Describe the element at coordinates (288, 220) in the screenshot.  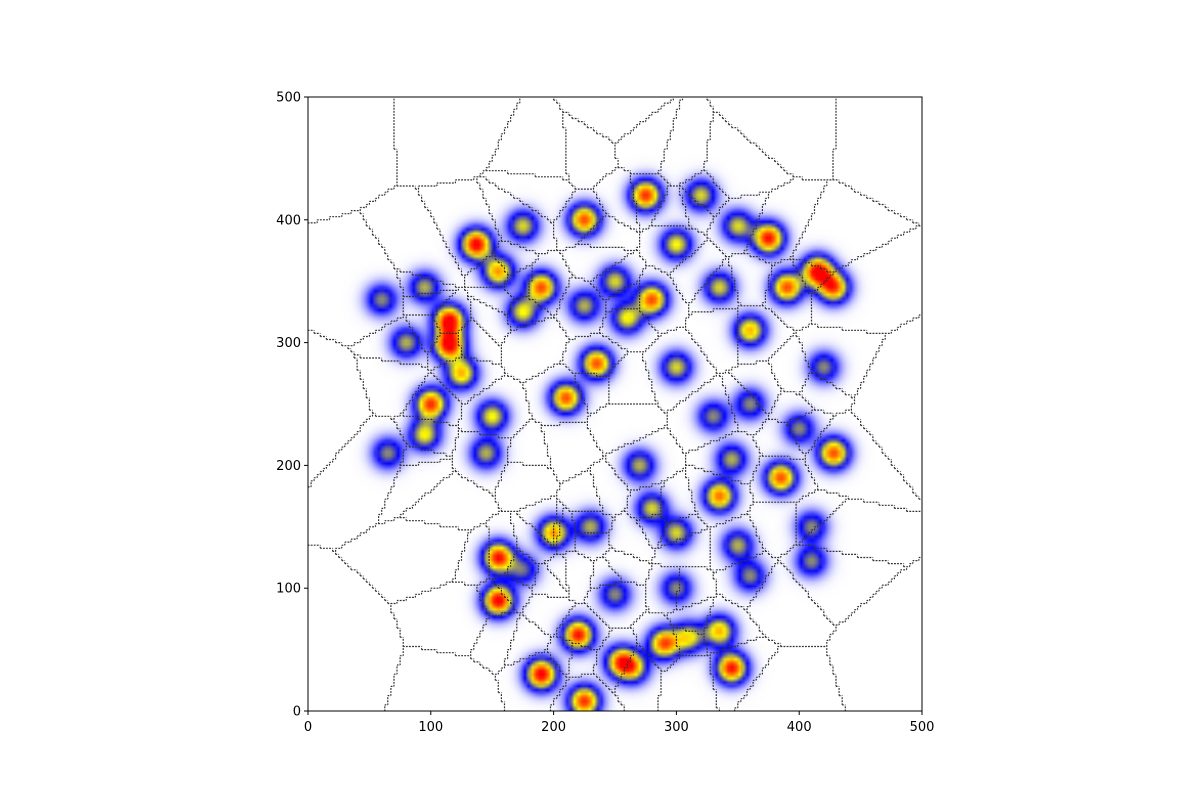
I see `y-tick-label: 400` at that location.